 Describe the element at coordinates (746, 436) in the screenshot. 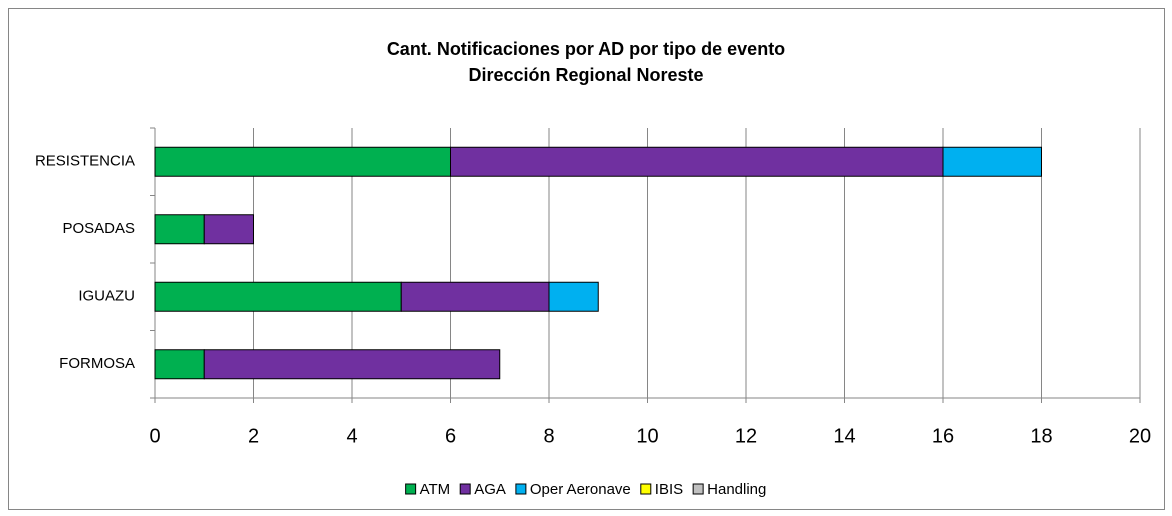

I see `x-tick-label: 12` at that location.